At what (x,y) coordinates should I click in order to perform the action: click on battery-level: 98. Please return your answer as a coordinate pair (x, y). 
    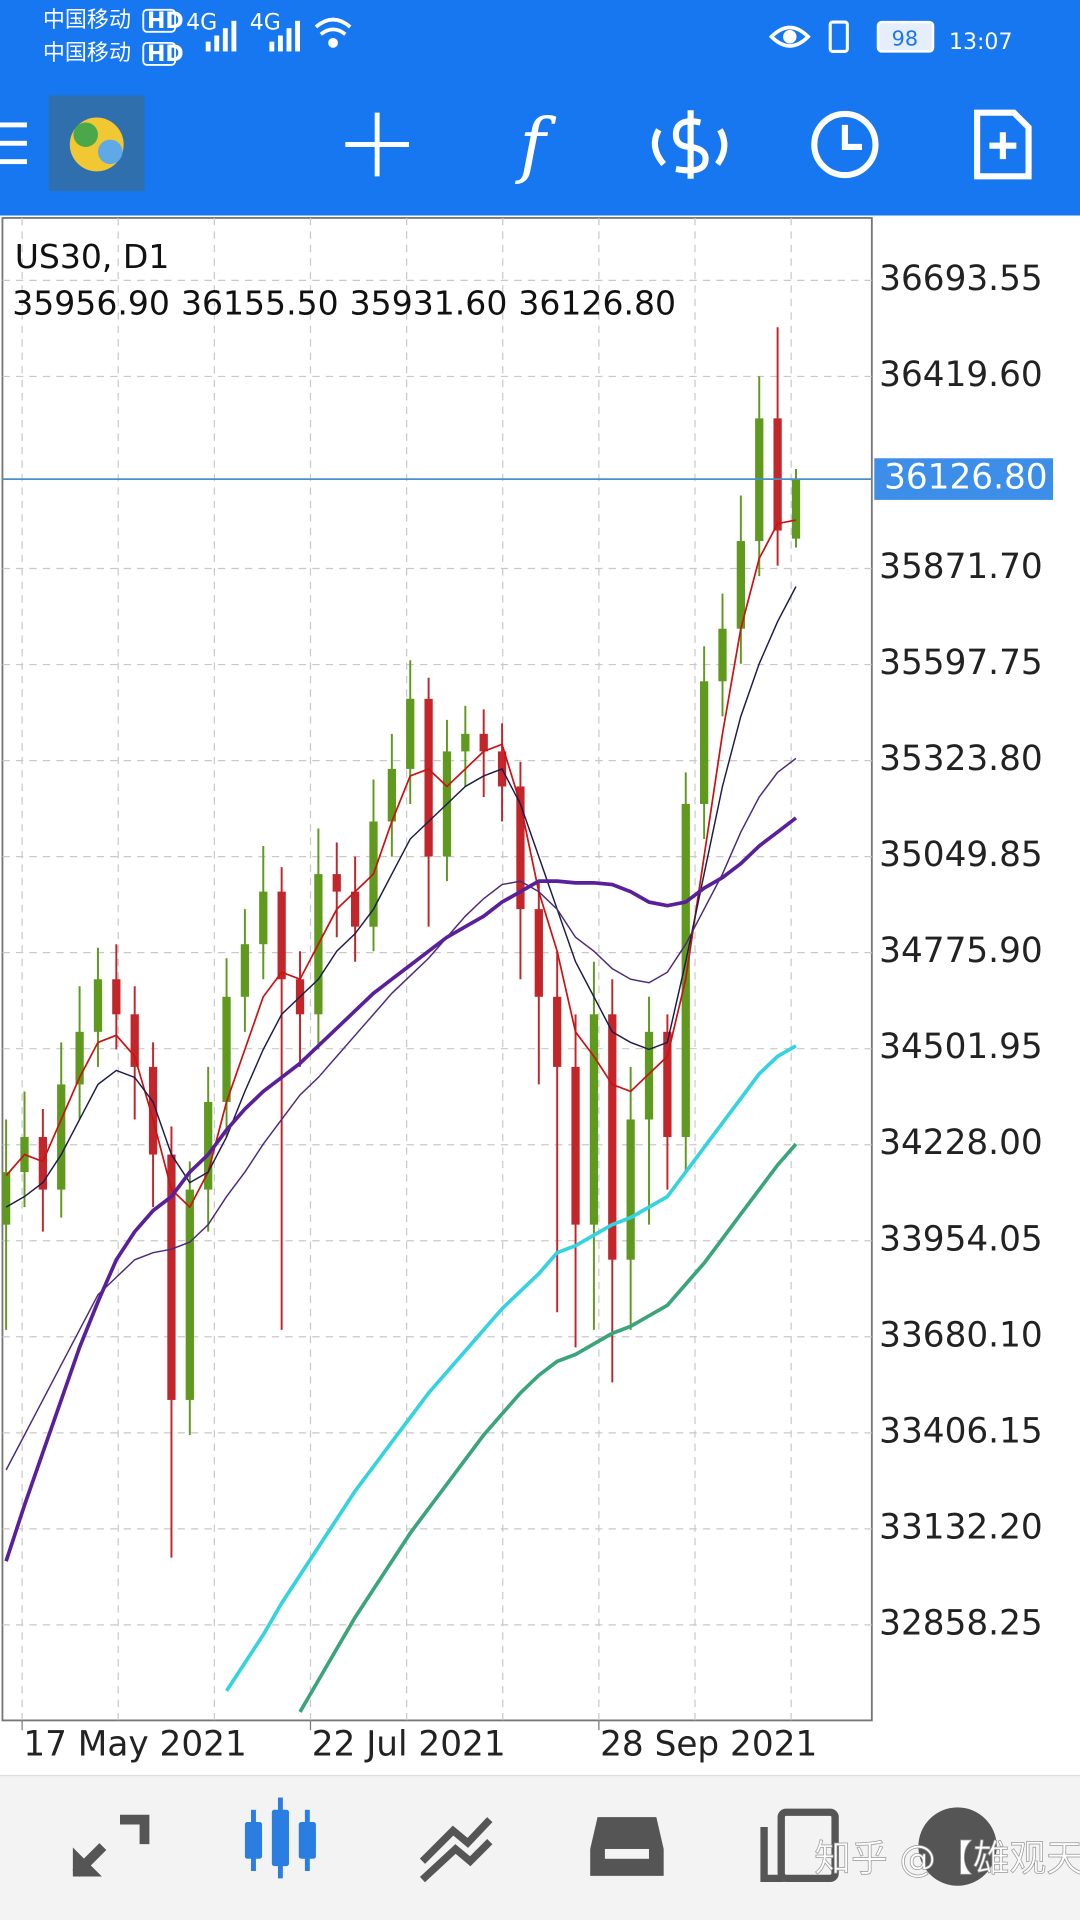
    Looking at the image, I should click on (905, 38).